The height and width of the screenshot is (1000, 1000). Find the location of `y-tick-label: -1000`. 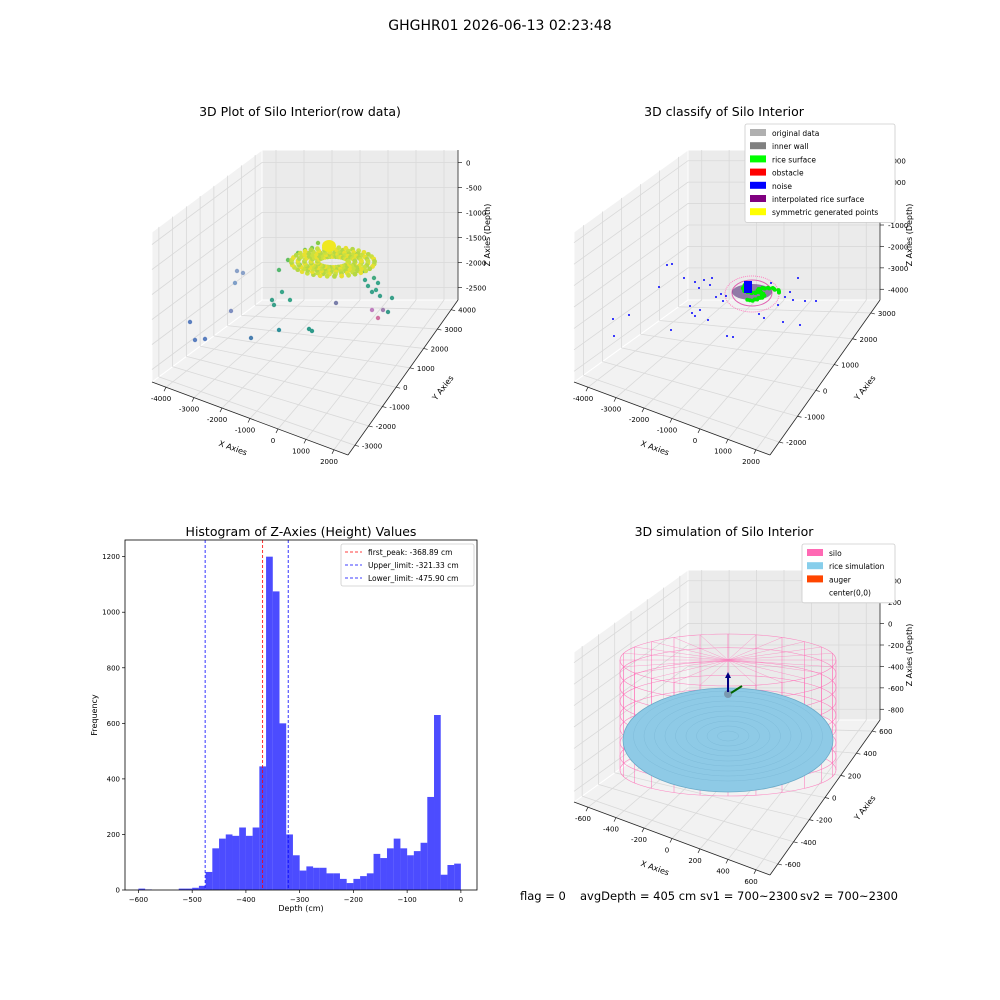

y-tick-label: -1000 is located at coordinates (399, 408).